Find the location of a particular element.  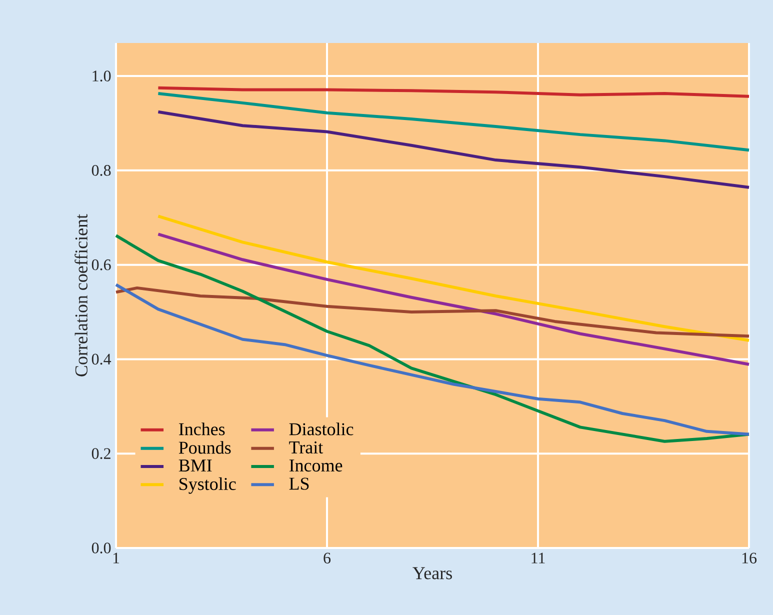

x-axis-title: Years is located at coordinates (432, 573).